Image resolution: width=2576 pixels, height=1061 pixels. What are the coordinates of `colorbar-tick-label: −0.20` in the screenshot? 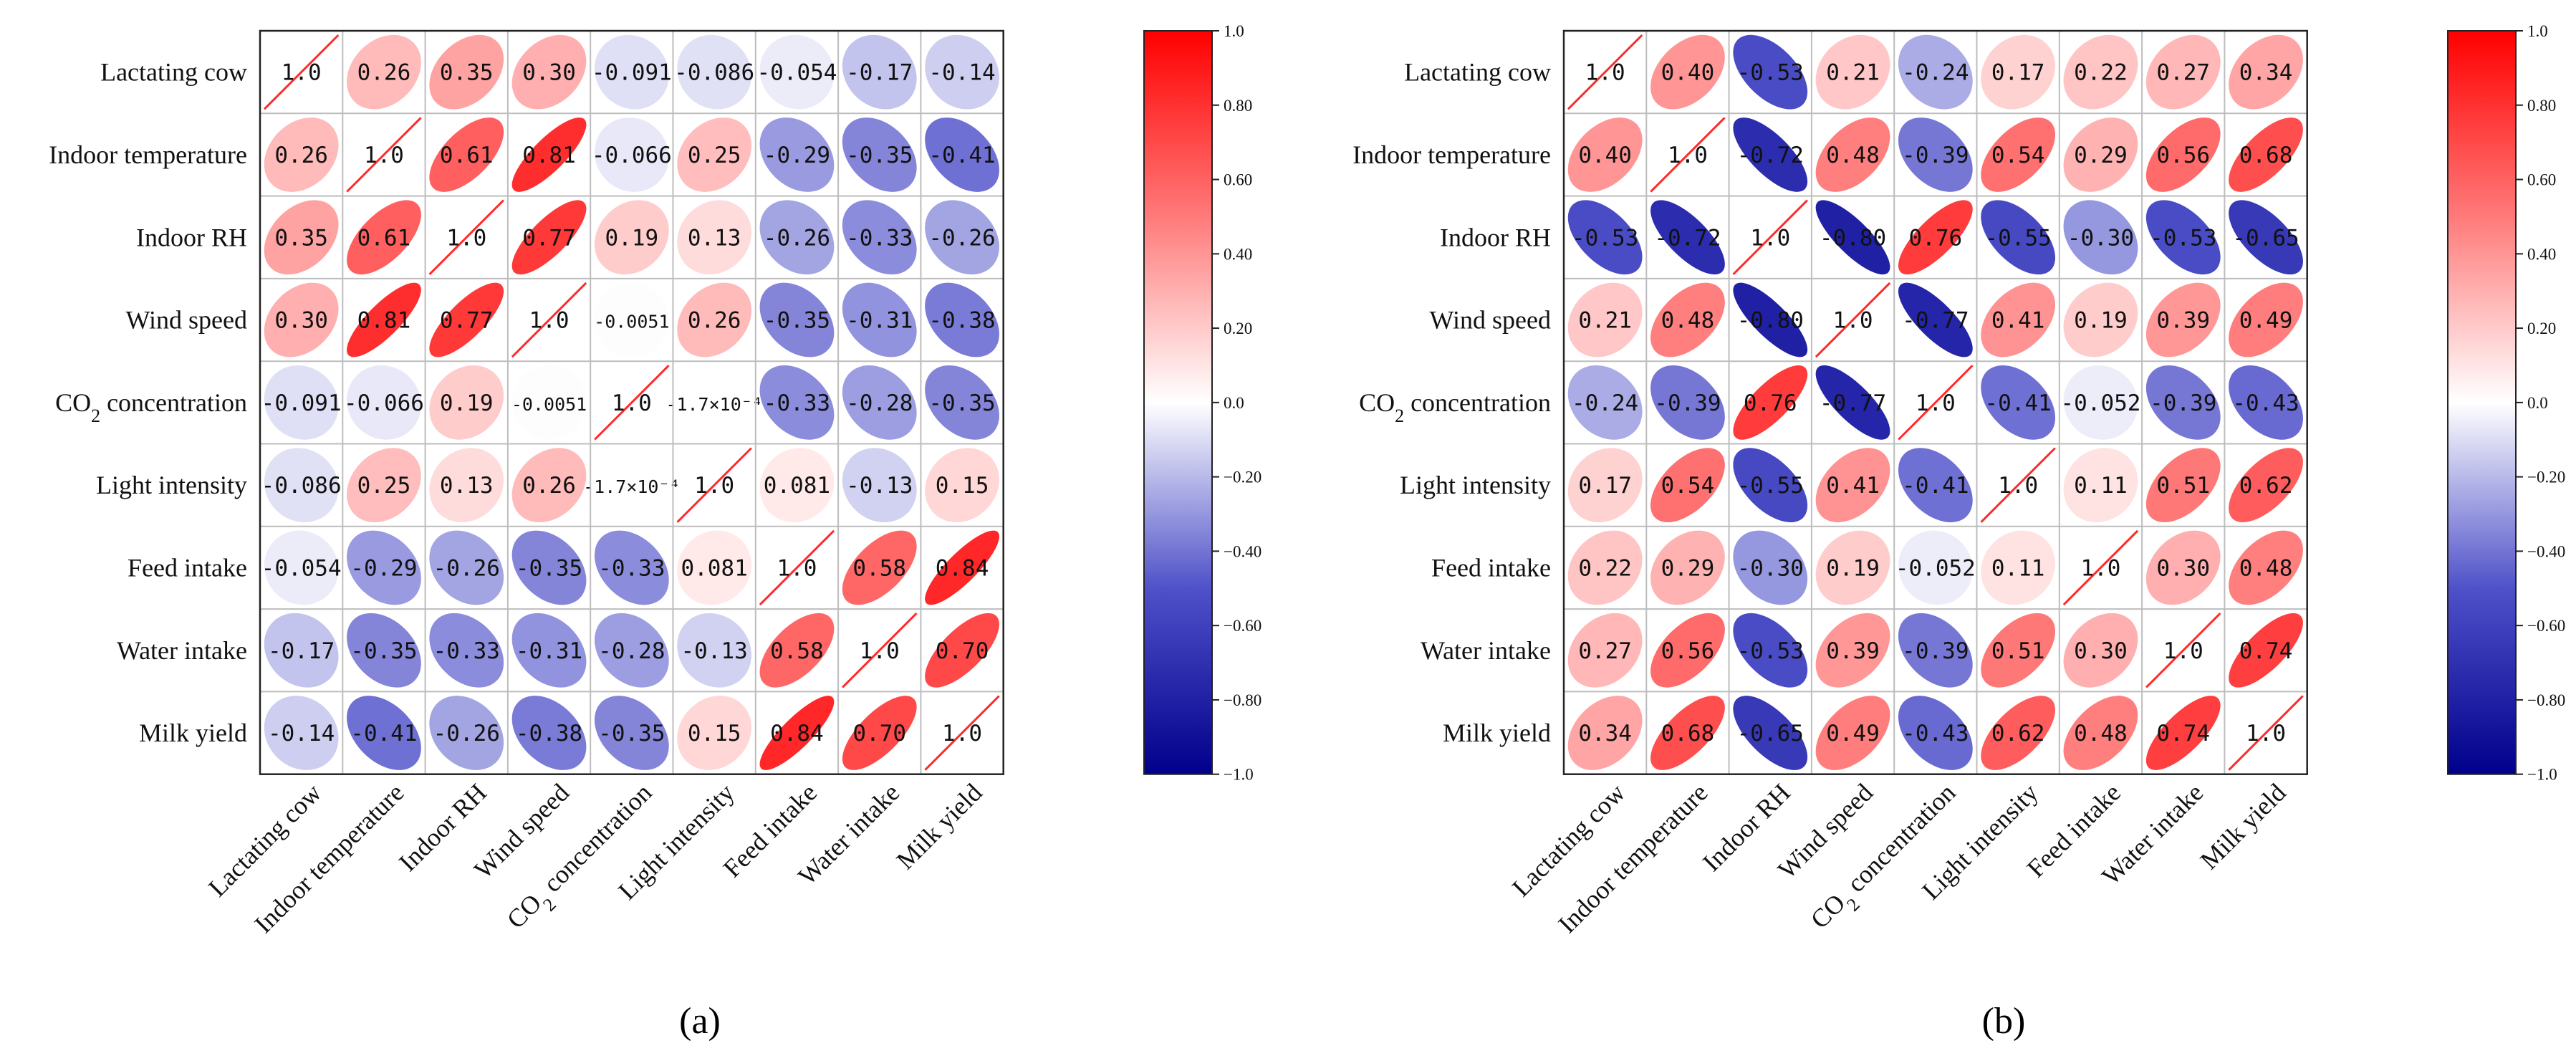 It's located at (2546, 477).